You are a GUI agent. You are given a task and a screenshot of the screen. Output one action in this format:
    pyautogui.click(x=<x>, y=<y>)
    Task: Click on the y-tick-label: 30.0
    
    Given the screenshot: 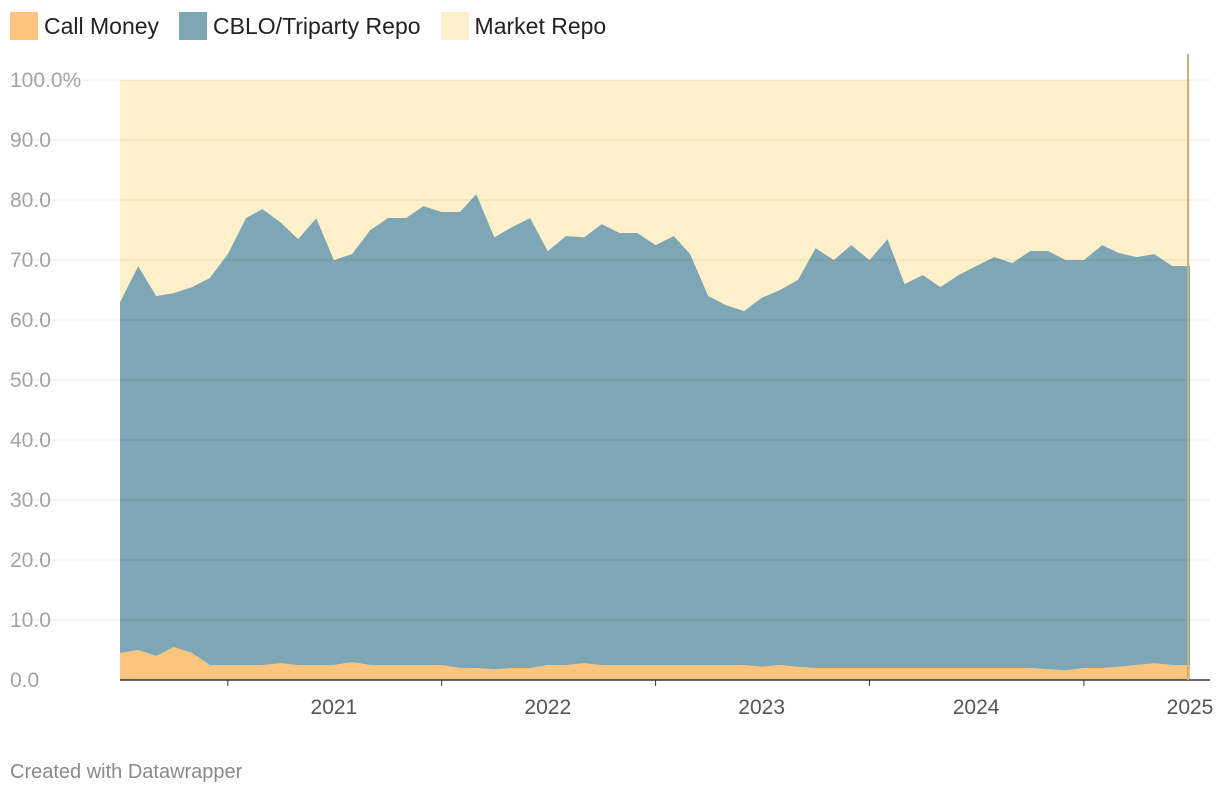 What is the action you would take?
    pyautogui.click(x=30, y=500)
    